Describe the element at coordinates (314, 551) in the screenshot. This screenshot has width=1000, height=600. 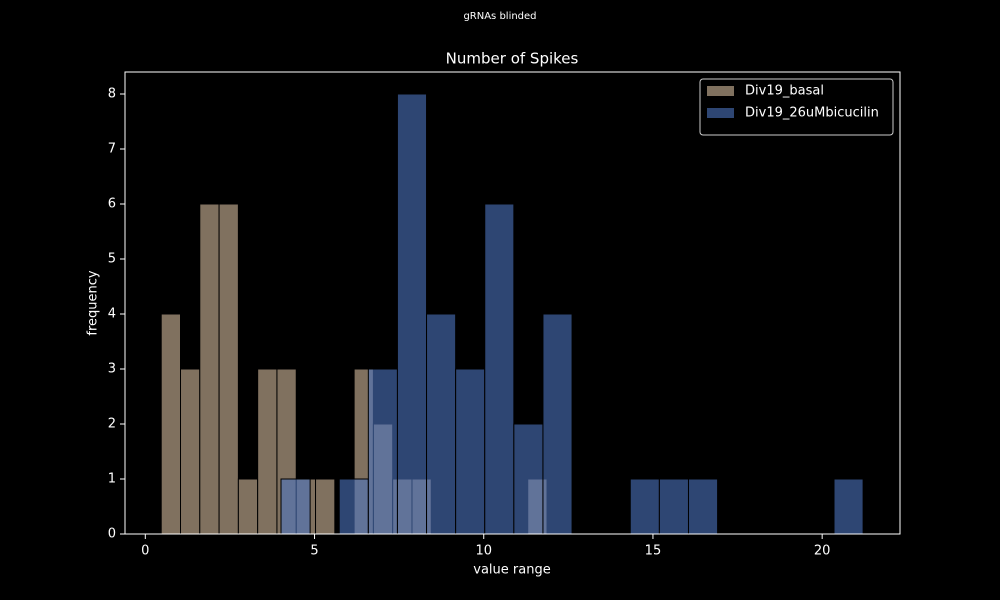
I see `x-tick-label: 5` at that location.